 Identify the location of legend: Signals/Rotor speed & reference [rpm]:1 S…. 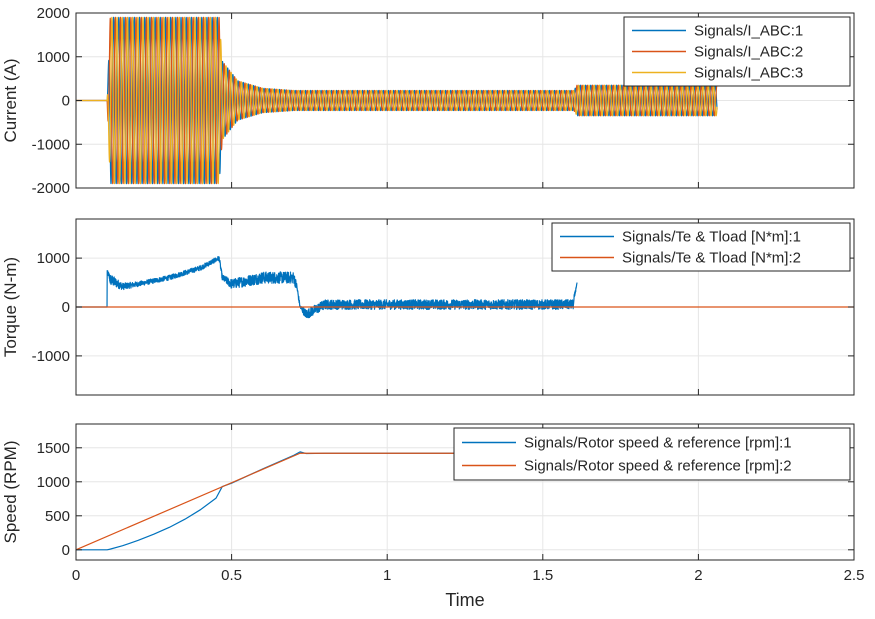
(652, 454).